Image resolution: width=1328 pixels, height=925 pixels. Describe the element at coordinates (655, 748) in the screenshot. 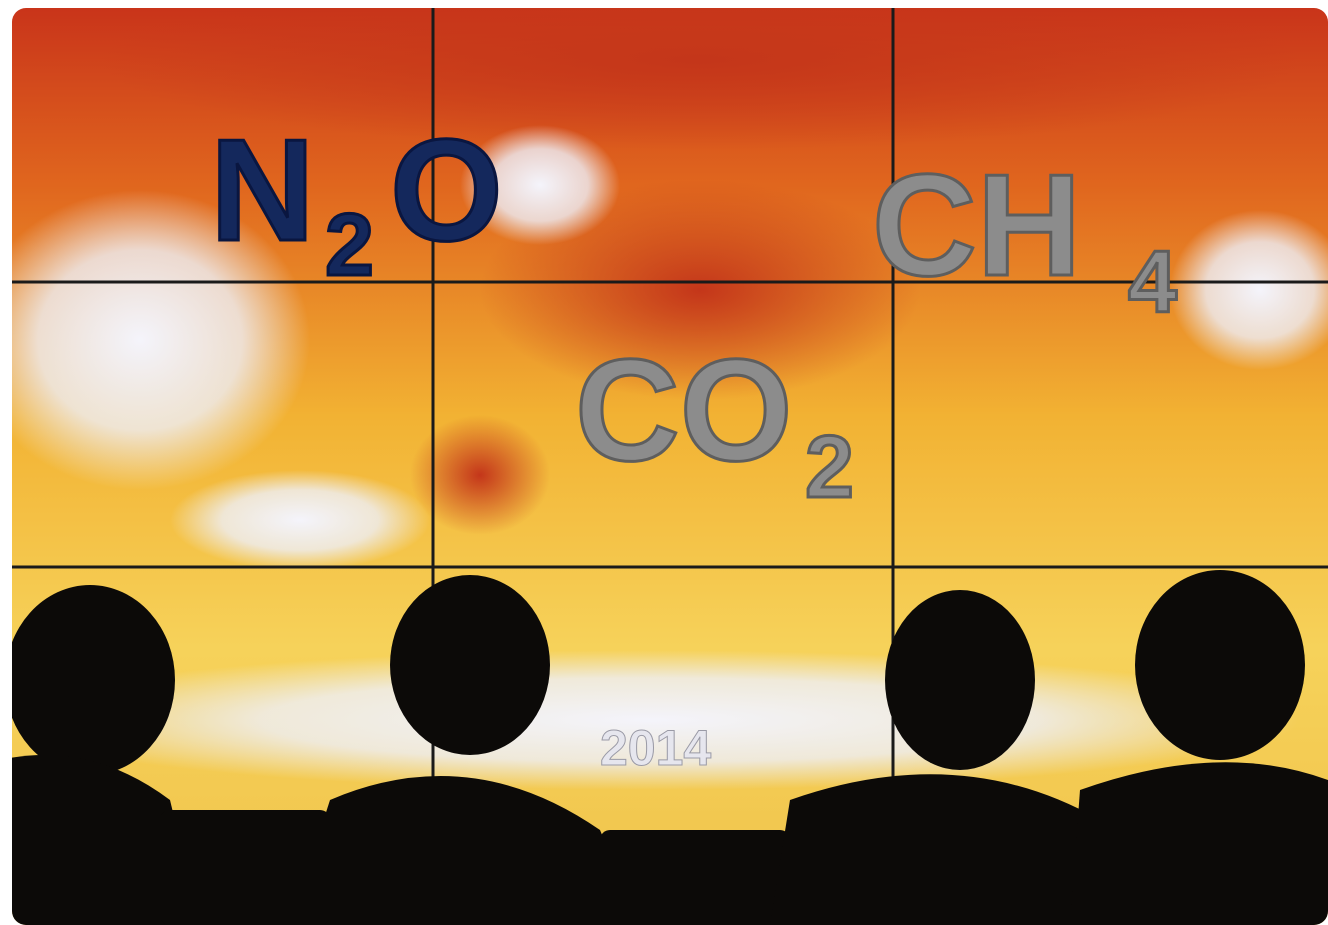

I see `year-label: 2014` at that location.